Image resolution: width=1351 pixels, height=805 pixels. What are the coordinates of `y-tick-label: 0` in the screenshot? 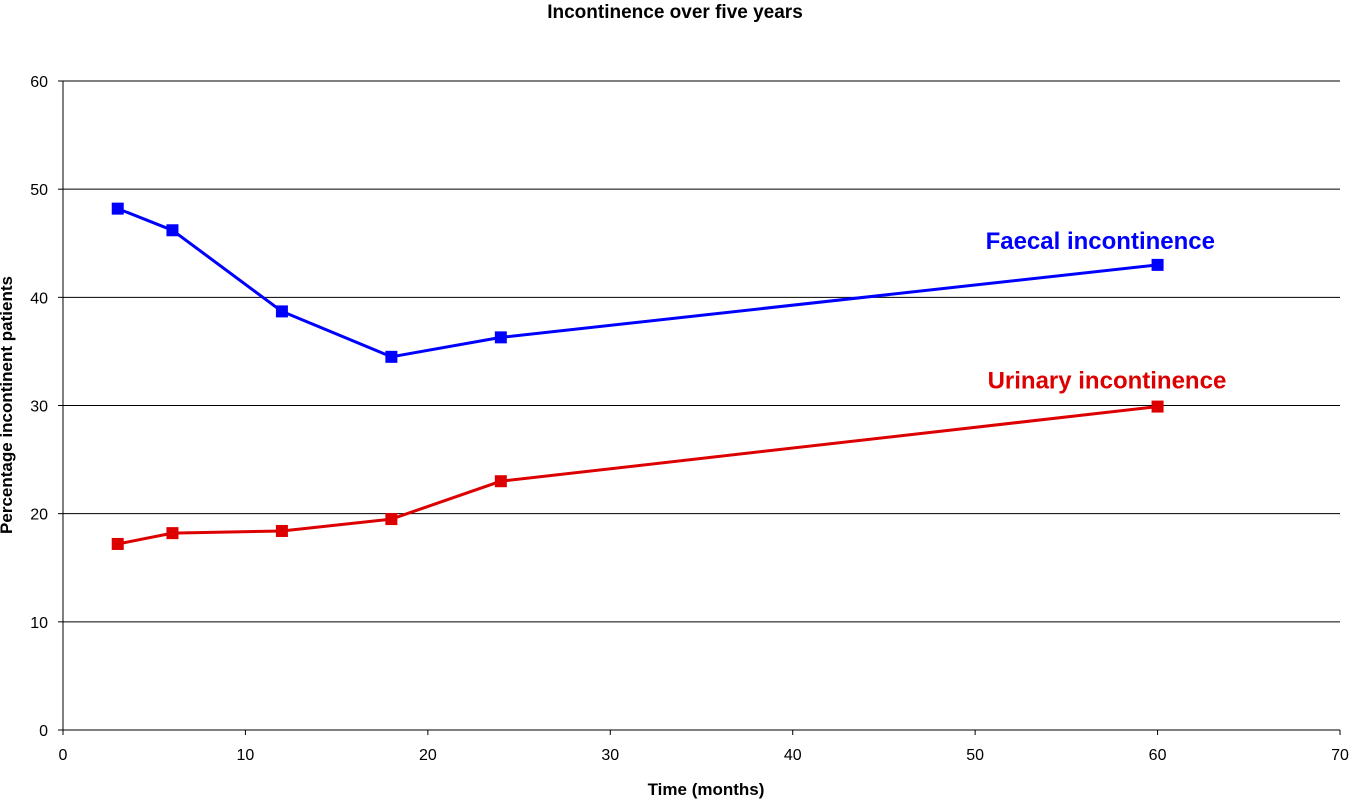 It's located at (43, 731).